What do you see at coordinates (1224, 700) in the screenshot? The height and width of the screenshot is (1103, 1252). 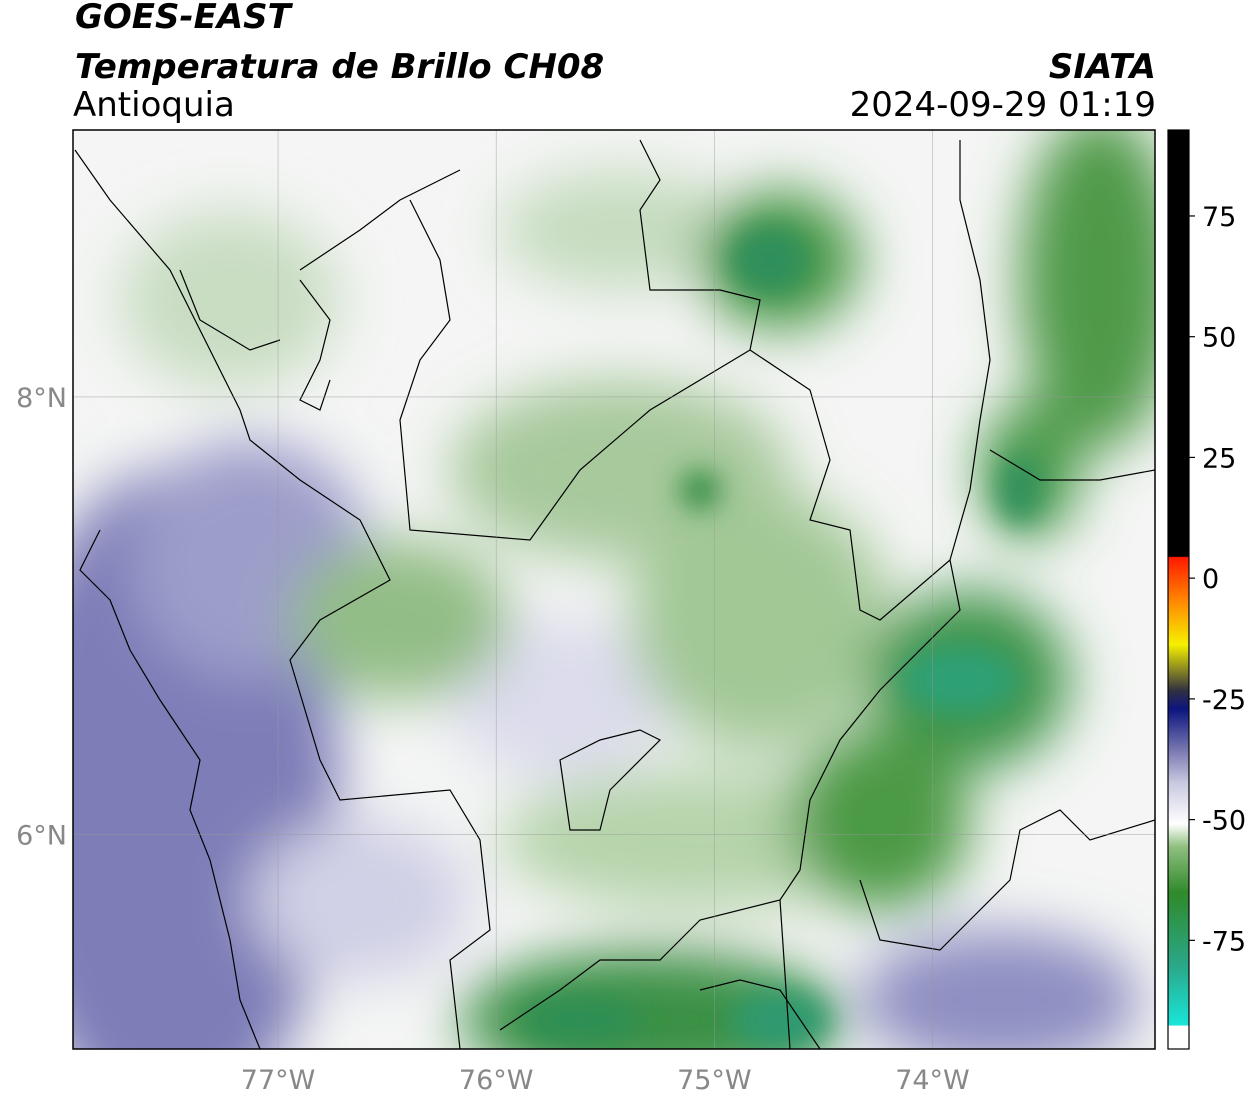 I see `colorbar-tick-label: -25` at bounding box center [1224, 700].